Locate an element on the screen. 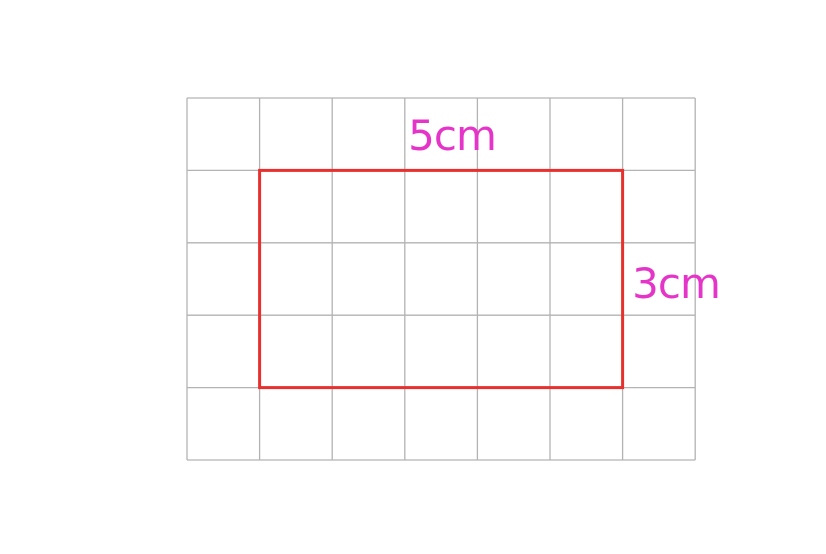 The image size is (826, 554). height-label: 3cm is located at coordinates (676, 283).